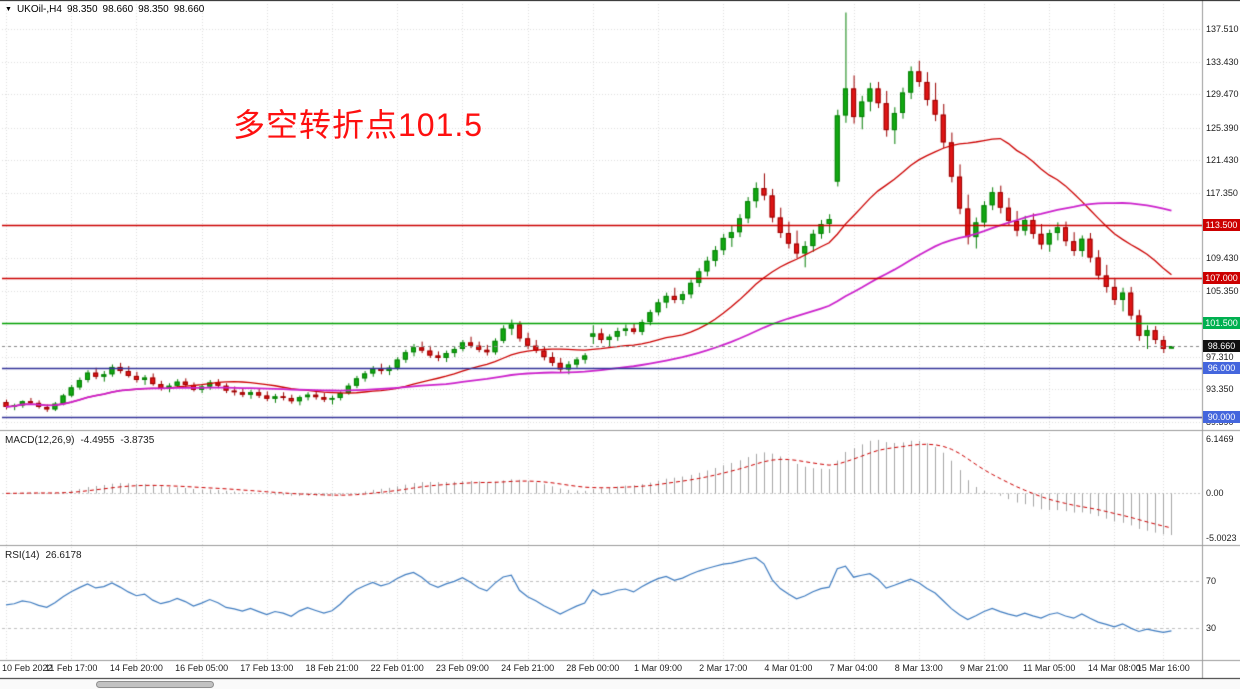 This screenshot has height=689, width=1240. I want to click on rsi-indicator-label: RSI(14) 26.6178, so click(46, 555).